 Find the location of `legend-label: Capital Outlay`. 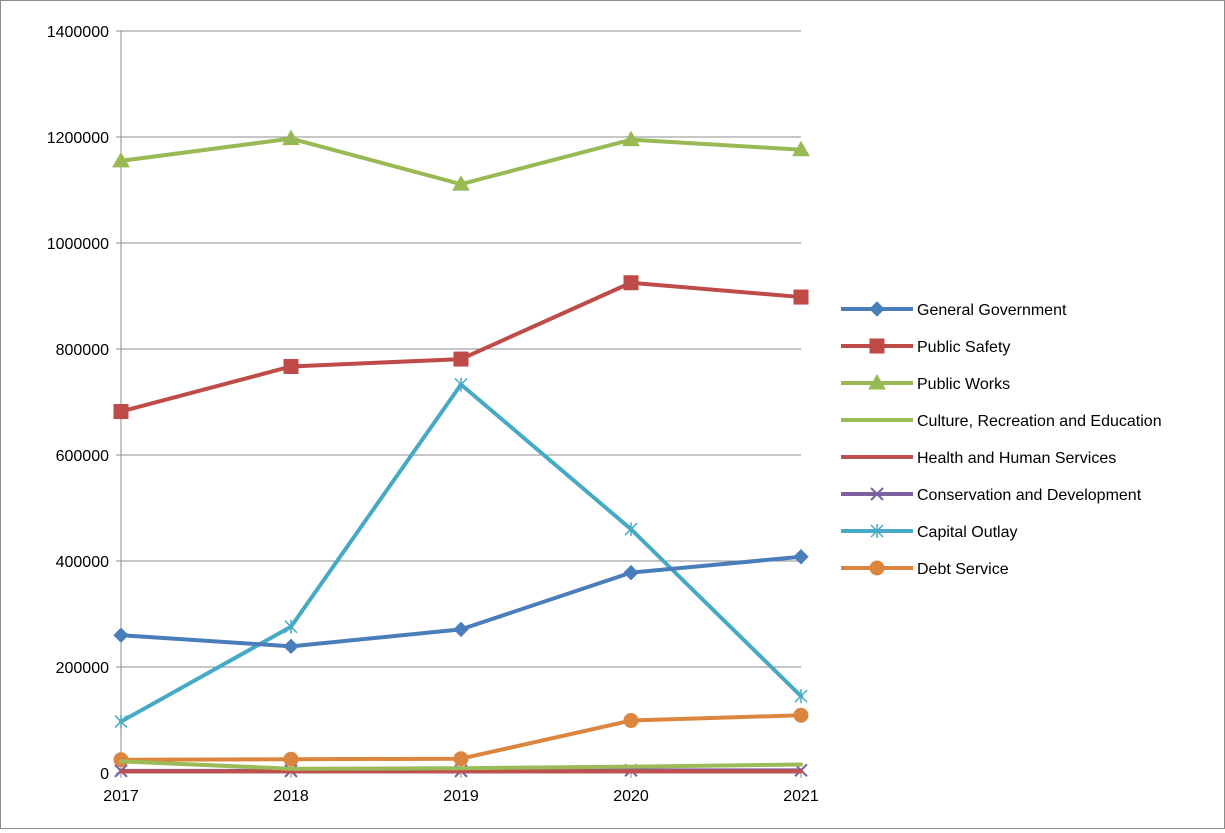

legend-label: Capital Outlay is located at coordinates (967, 532).